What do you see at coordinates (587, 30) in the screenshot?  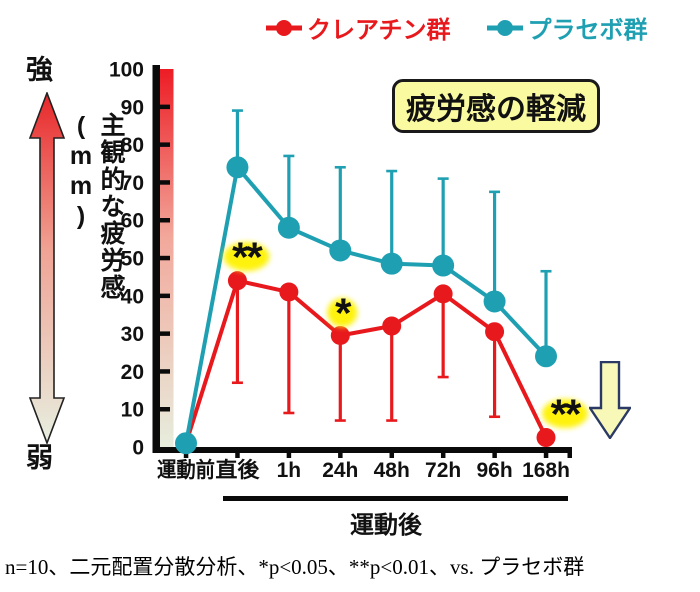 I see `legend-label-placebo: プラセボ群` at bounding box center [587, 30].